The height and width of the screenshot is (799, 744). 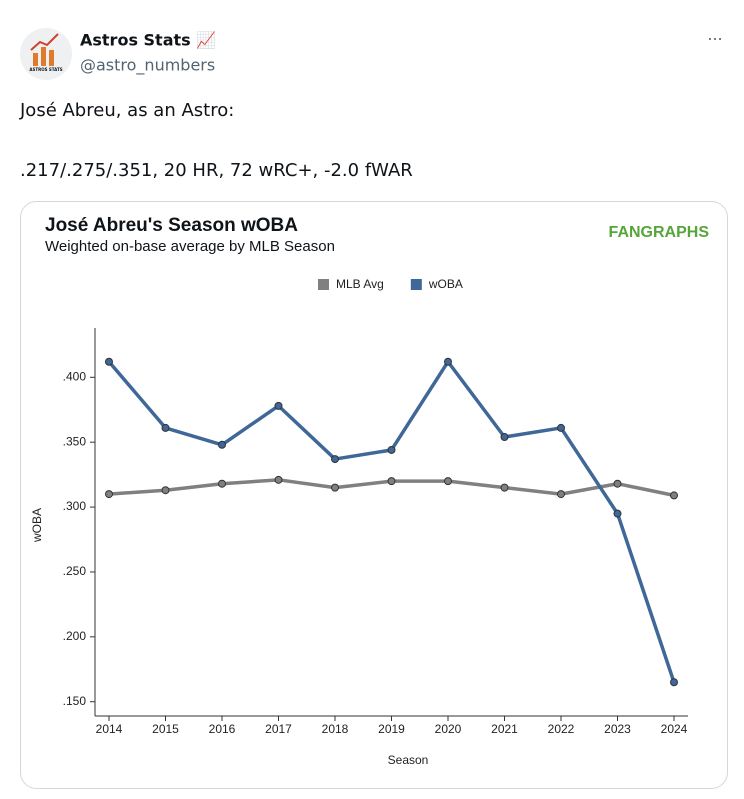 What do you see at coordinates (561, 729) in the screenshot?
I see `x-tick-label: 2022` at bounding box center [561, 729].